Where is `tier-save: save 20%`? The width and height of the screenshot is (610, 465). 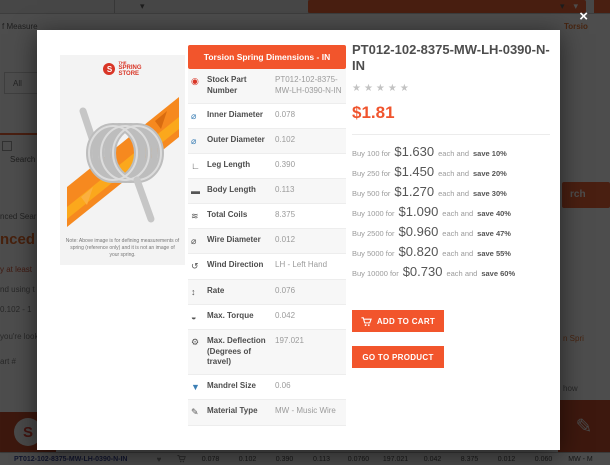 tier-save: save 20% is located at coordinates (490, 174).